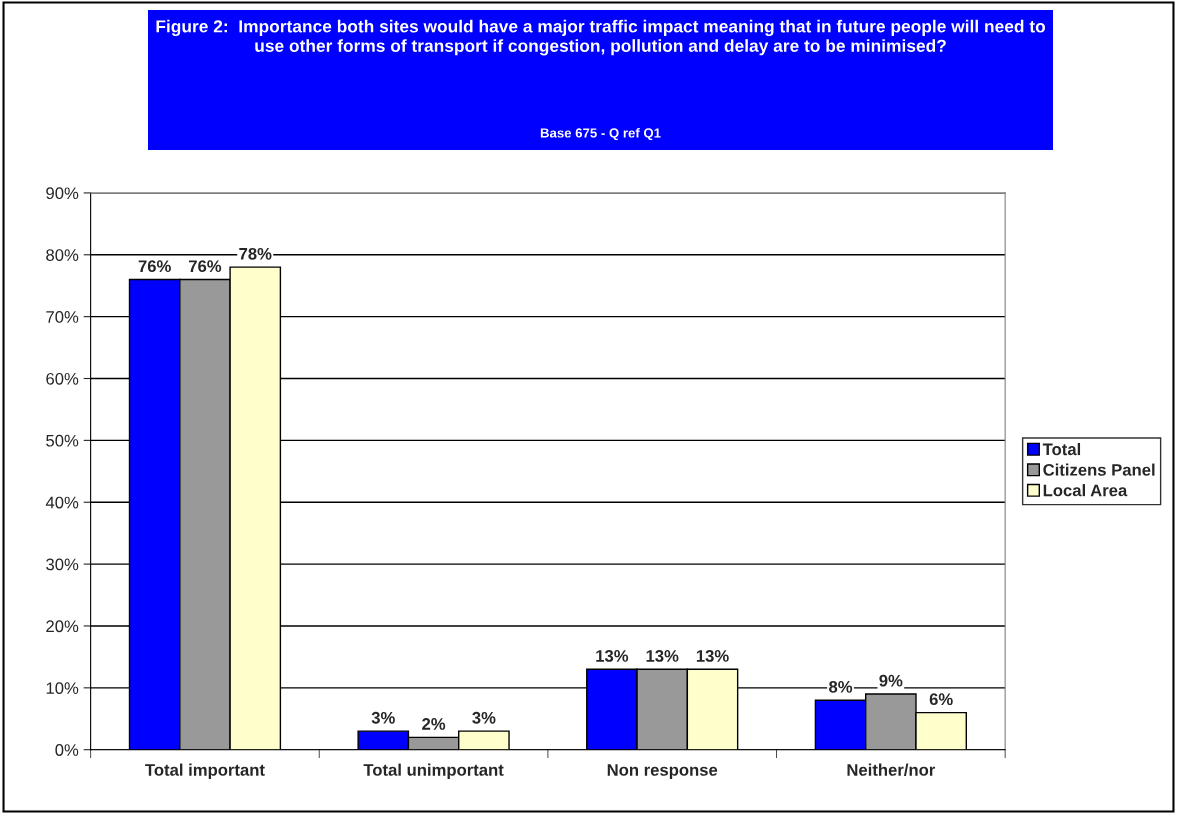 This screenshot has height=814, width=1177. What do you see at coordinates (433, 771) in the screenshot?
I see `x-tick-label: Total unimportant` at bounding box center [433, 771].